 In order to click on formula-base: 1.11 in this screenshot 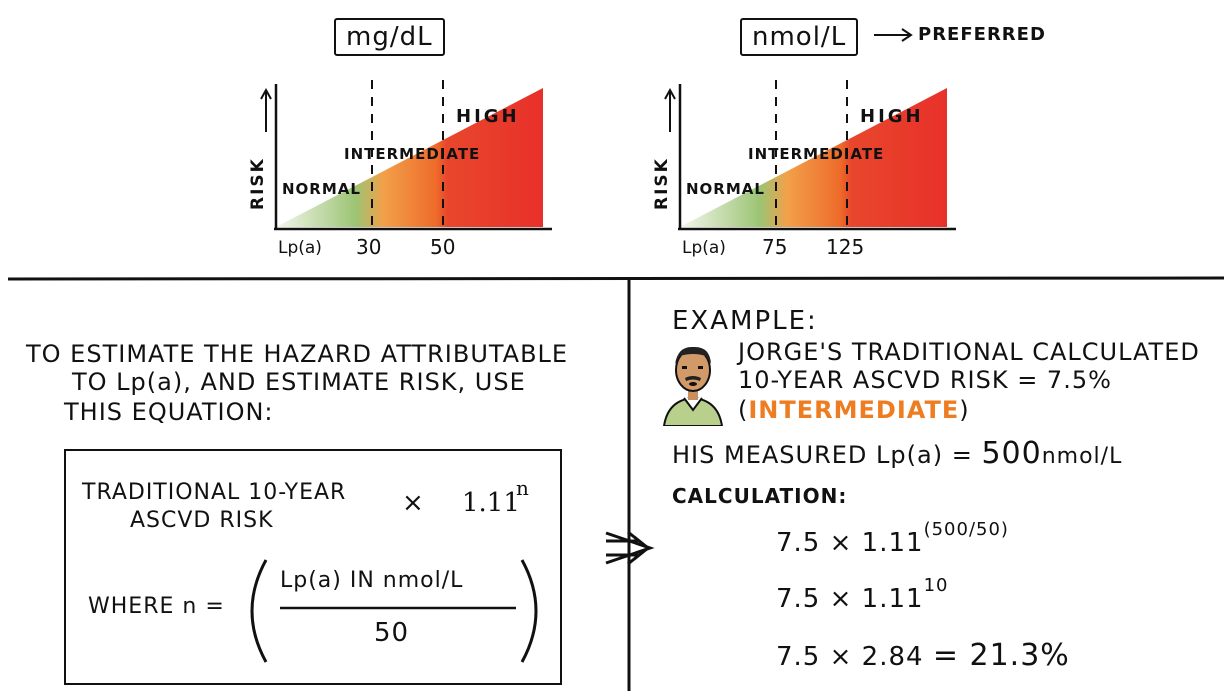, I will do `click(491, 503)`.